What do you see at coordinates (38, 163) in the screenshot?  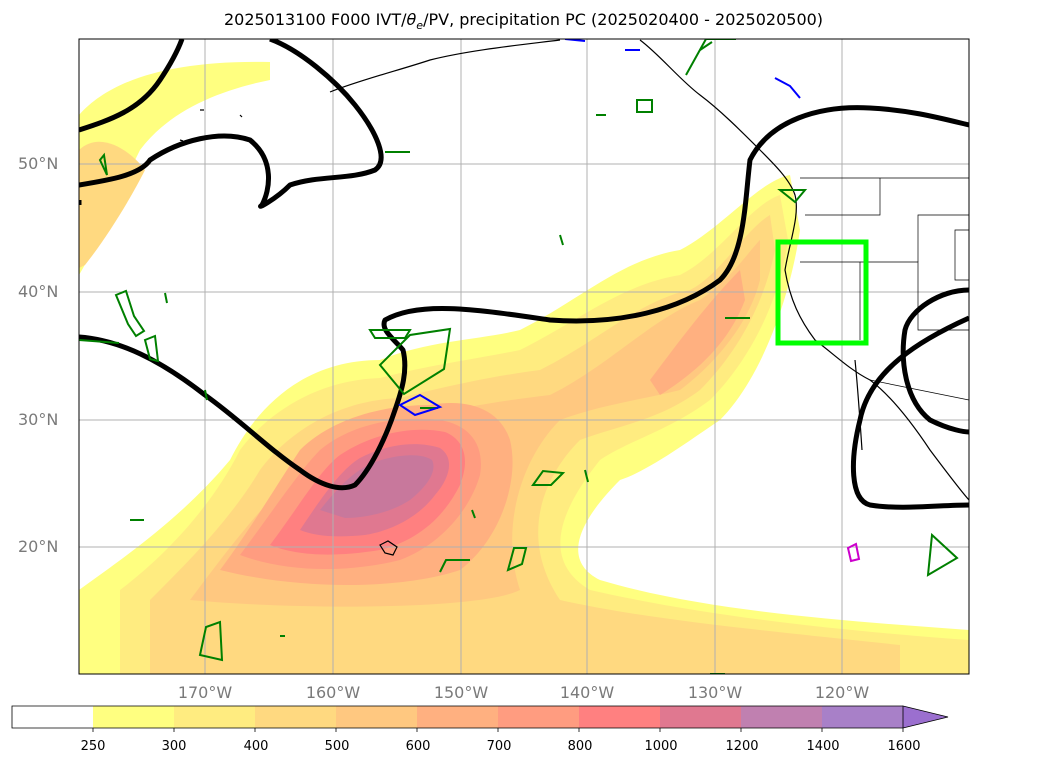 I see `lat-label-50n: 50°N` at bounding box center [38, 163].